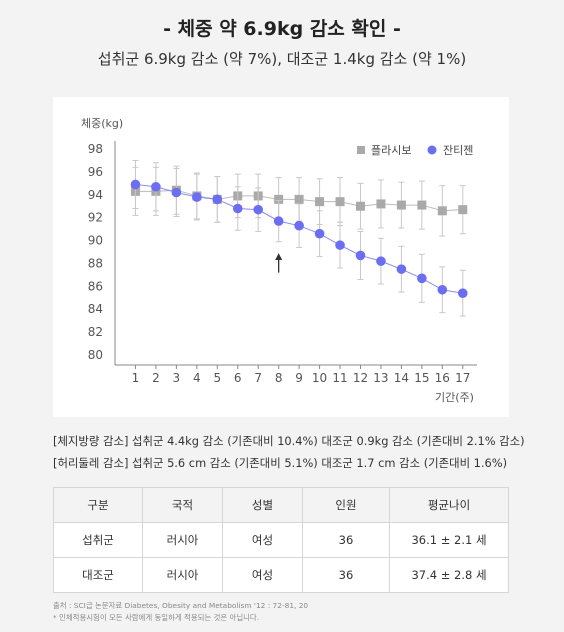  Describe the element at coordinates (182, 505) in the screenshot. I see `table-header-cell: 국적` at that location.